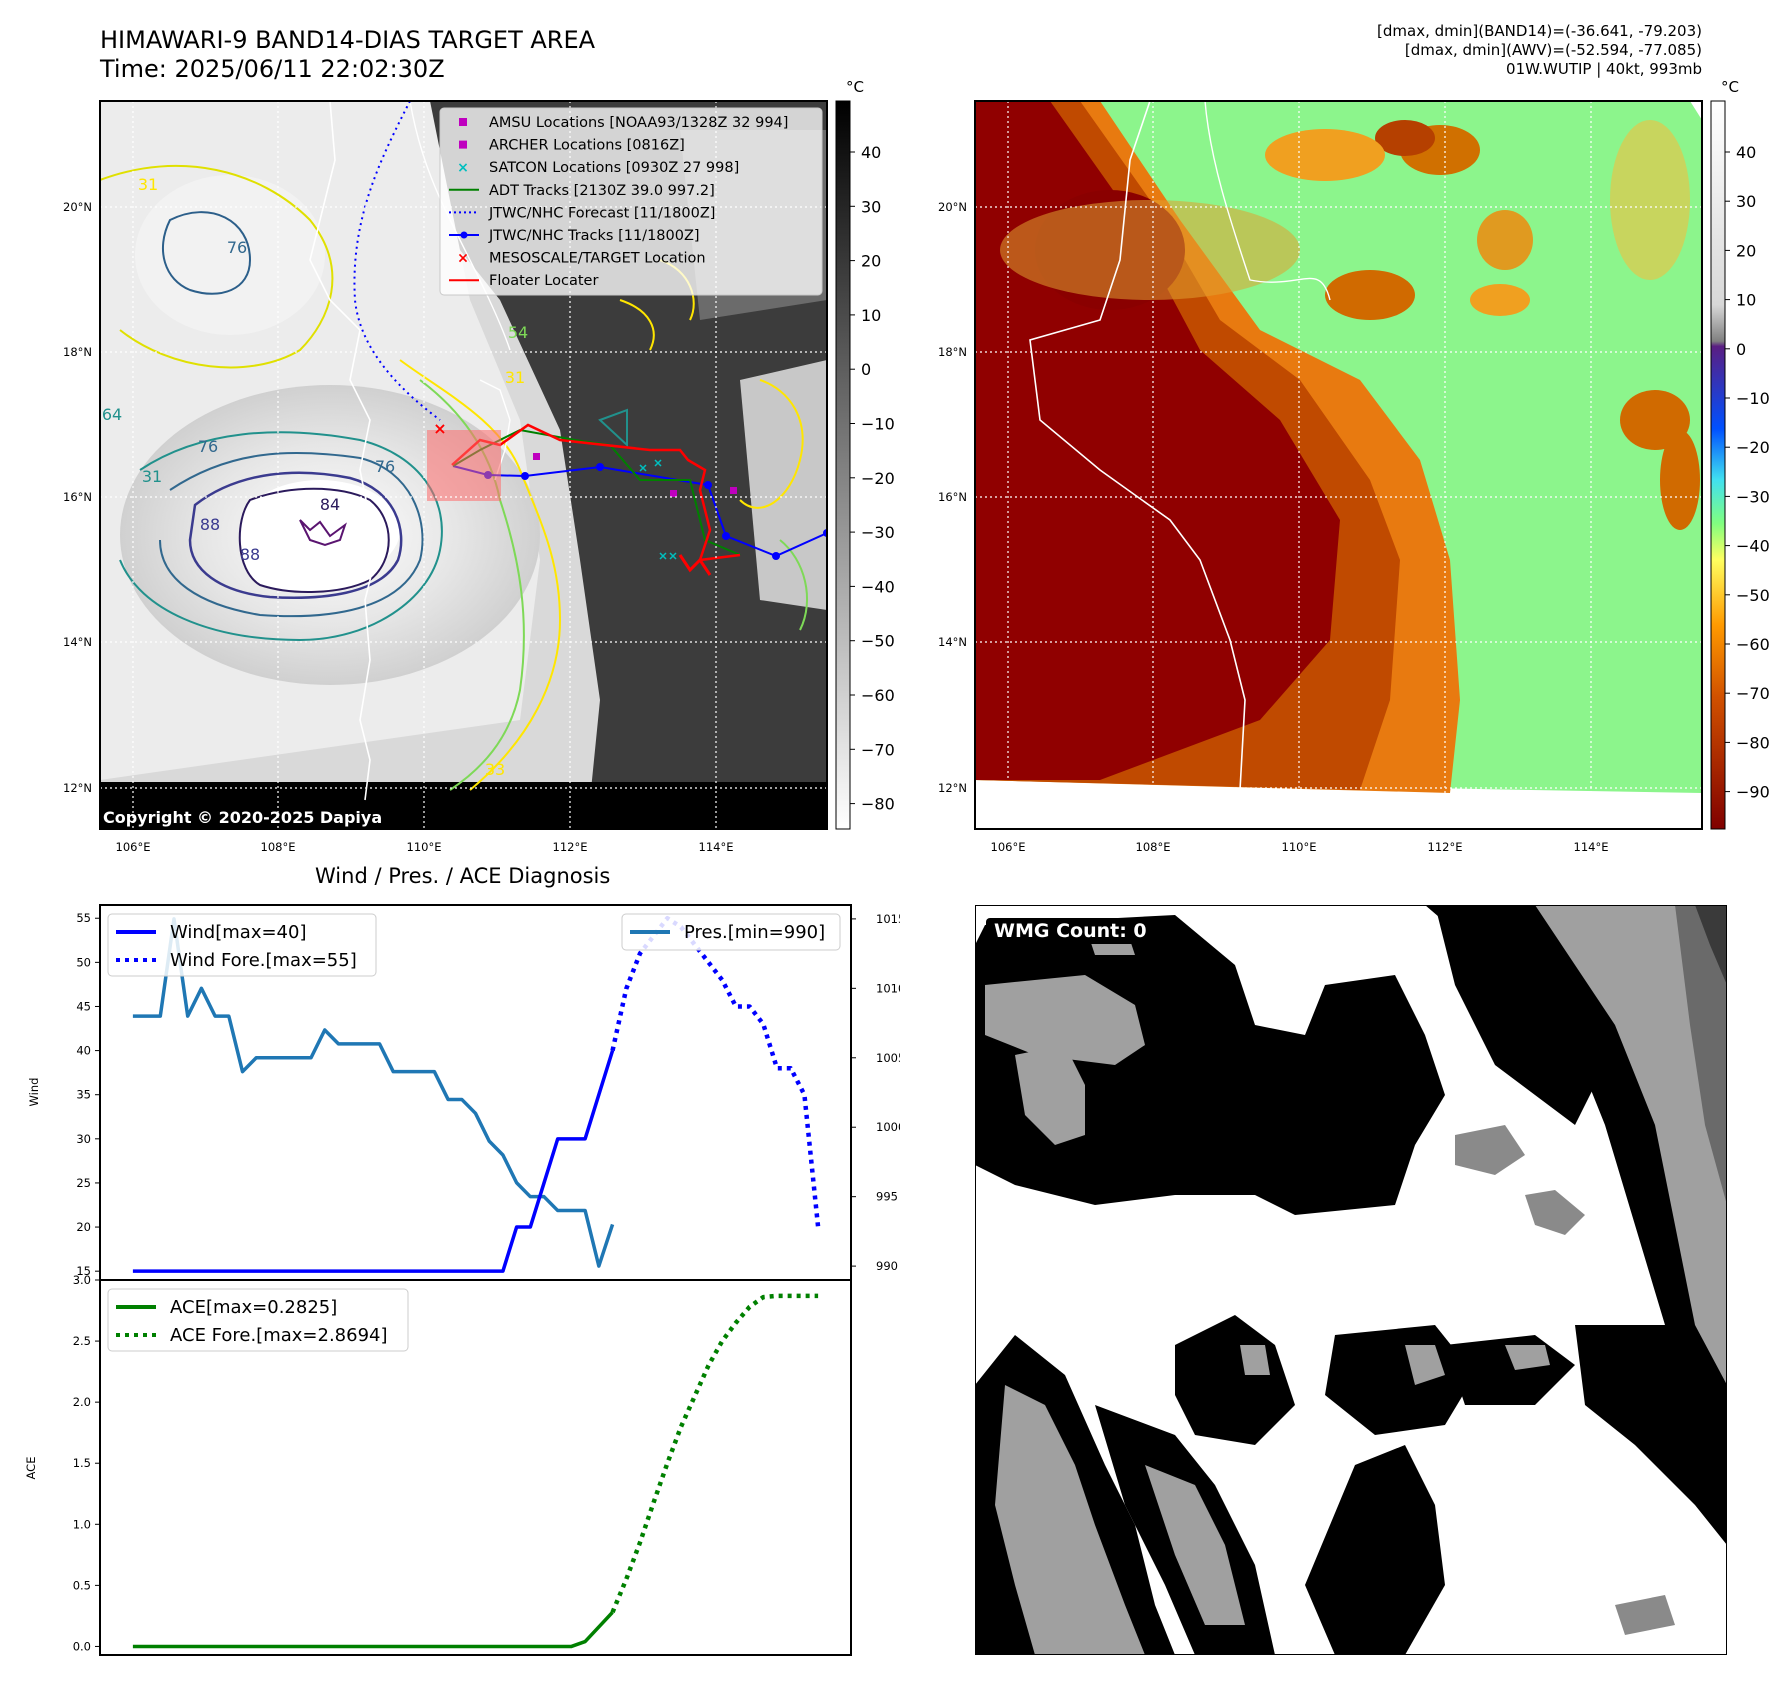 The width and height of the screenshot is (1792, 1690). Describe the element at coordinates (872, 478) in the screenshot. I see `ir-colorbar-ticks: 40 30 20 10 0 −10 −20 −30 −40 −50 −60 −70 −80` at that location.